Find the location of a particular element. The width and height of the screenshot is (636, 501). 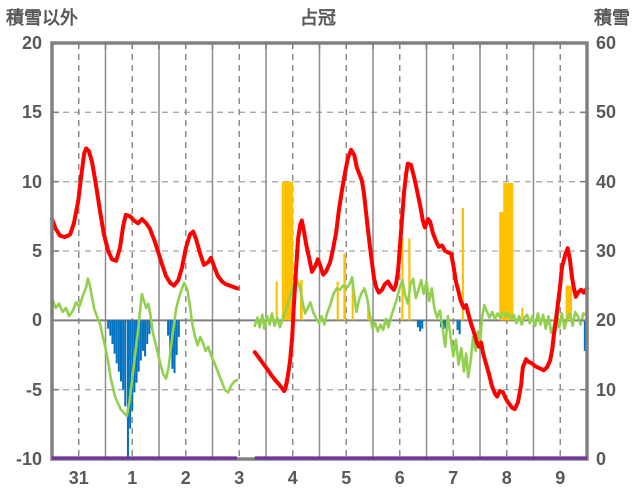

x-axis-tick-label: 4 is located at coordinates (292, 478).